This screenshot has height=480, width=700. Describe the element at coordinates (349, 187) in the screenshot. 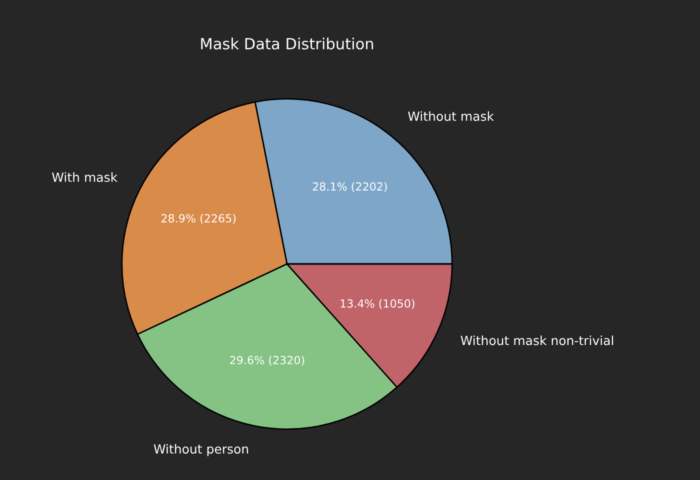

I see `data-label: 28.1% (2202)` at that location.